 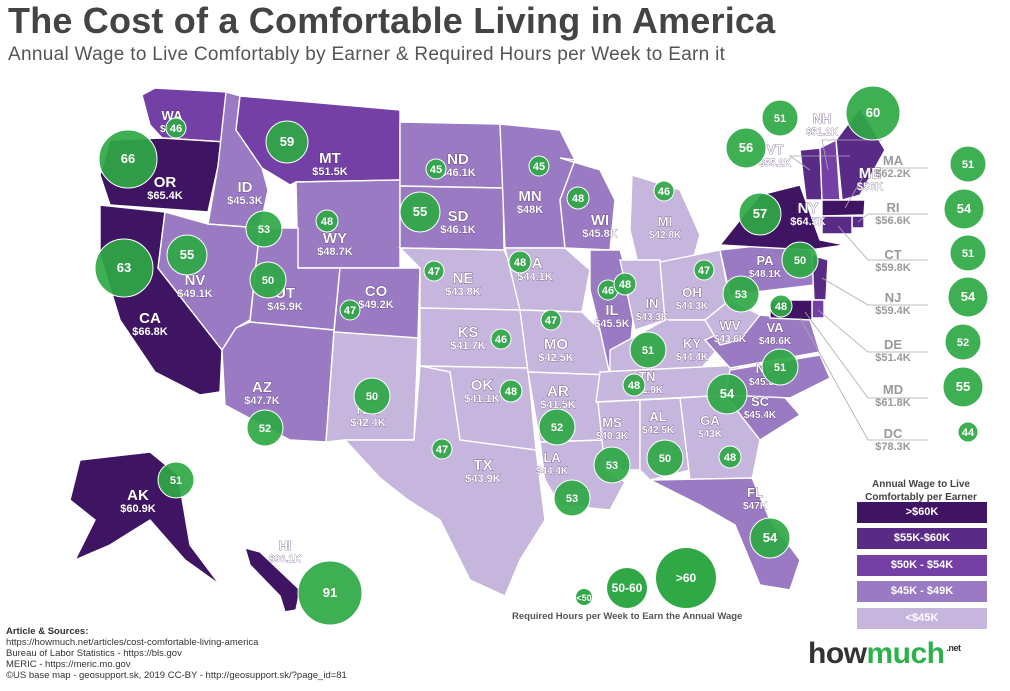 I want to click on label-ma: MA$62.2K, so click(x=893, y=166).